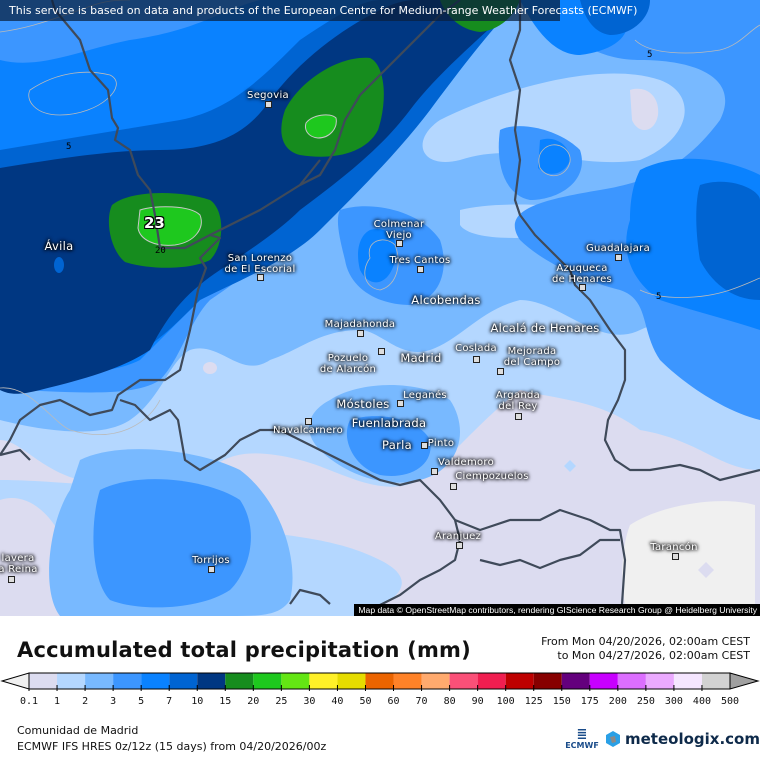  I want to click on city-label: Aranjuez, so click(458, 536).